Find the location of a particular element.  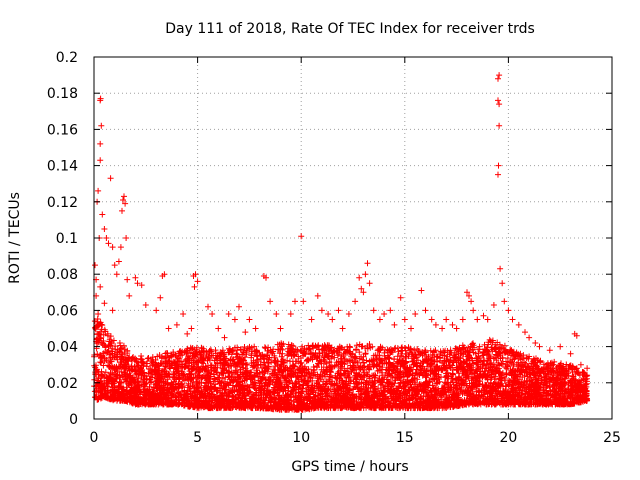

y-tick-label: 0.16 is located at coordinates (62, 130).